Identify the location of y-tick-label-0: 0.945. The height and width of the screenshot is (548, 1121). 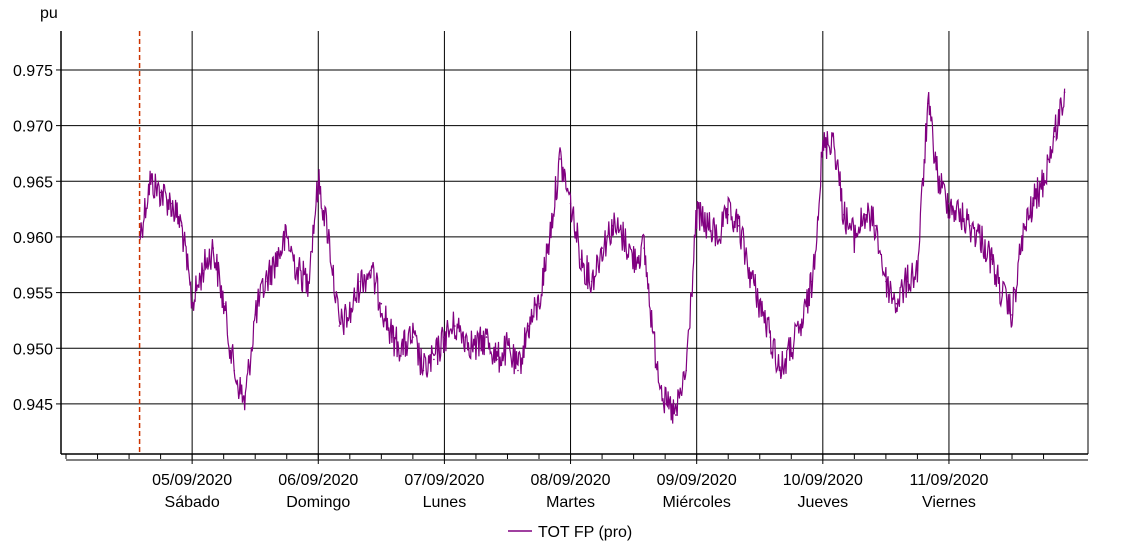
(33, 405).